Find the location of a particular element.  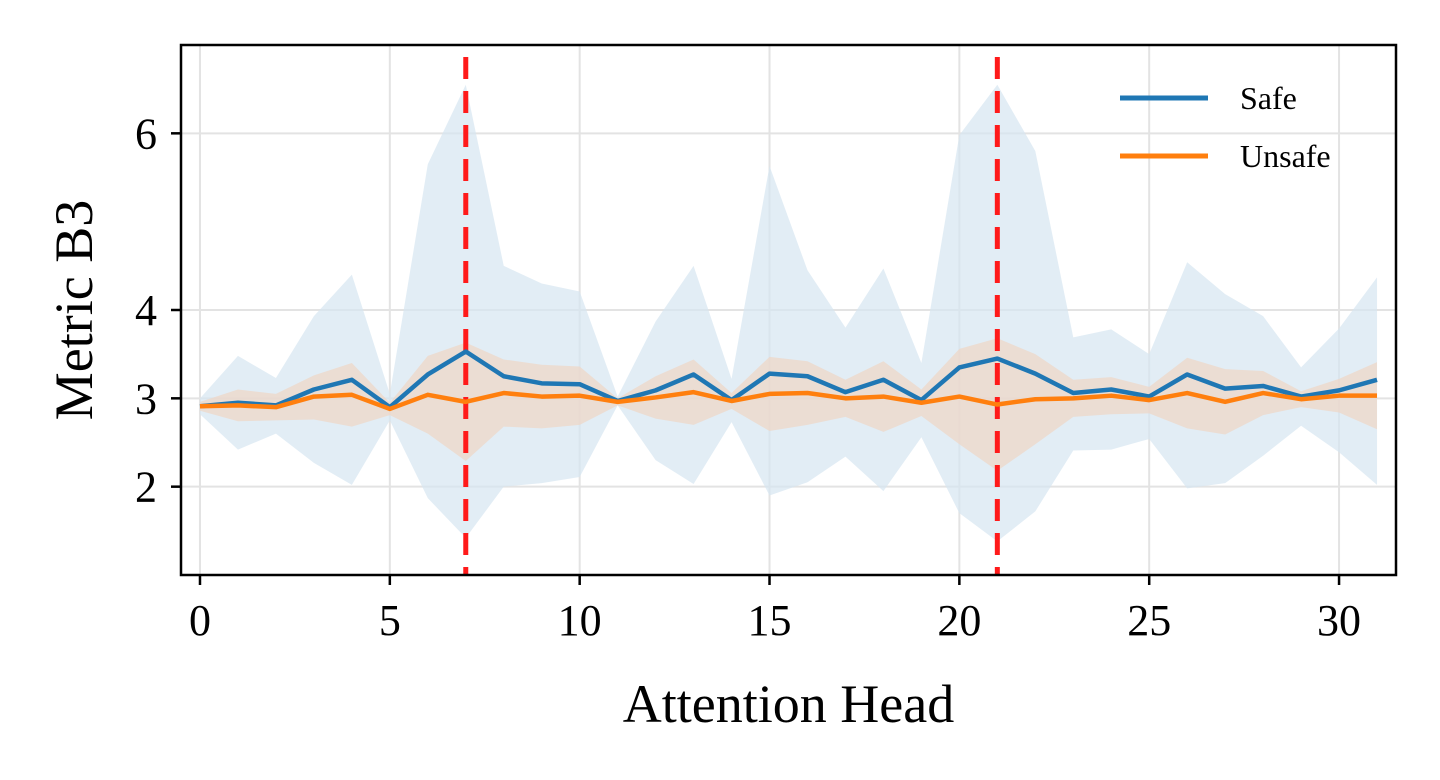

x-tick-label: 5 is located at coordinates (390, 620).